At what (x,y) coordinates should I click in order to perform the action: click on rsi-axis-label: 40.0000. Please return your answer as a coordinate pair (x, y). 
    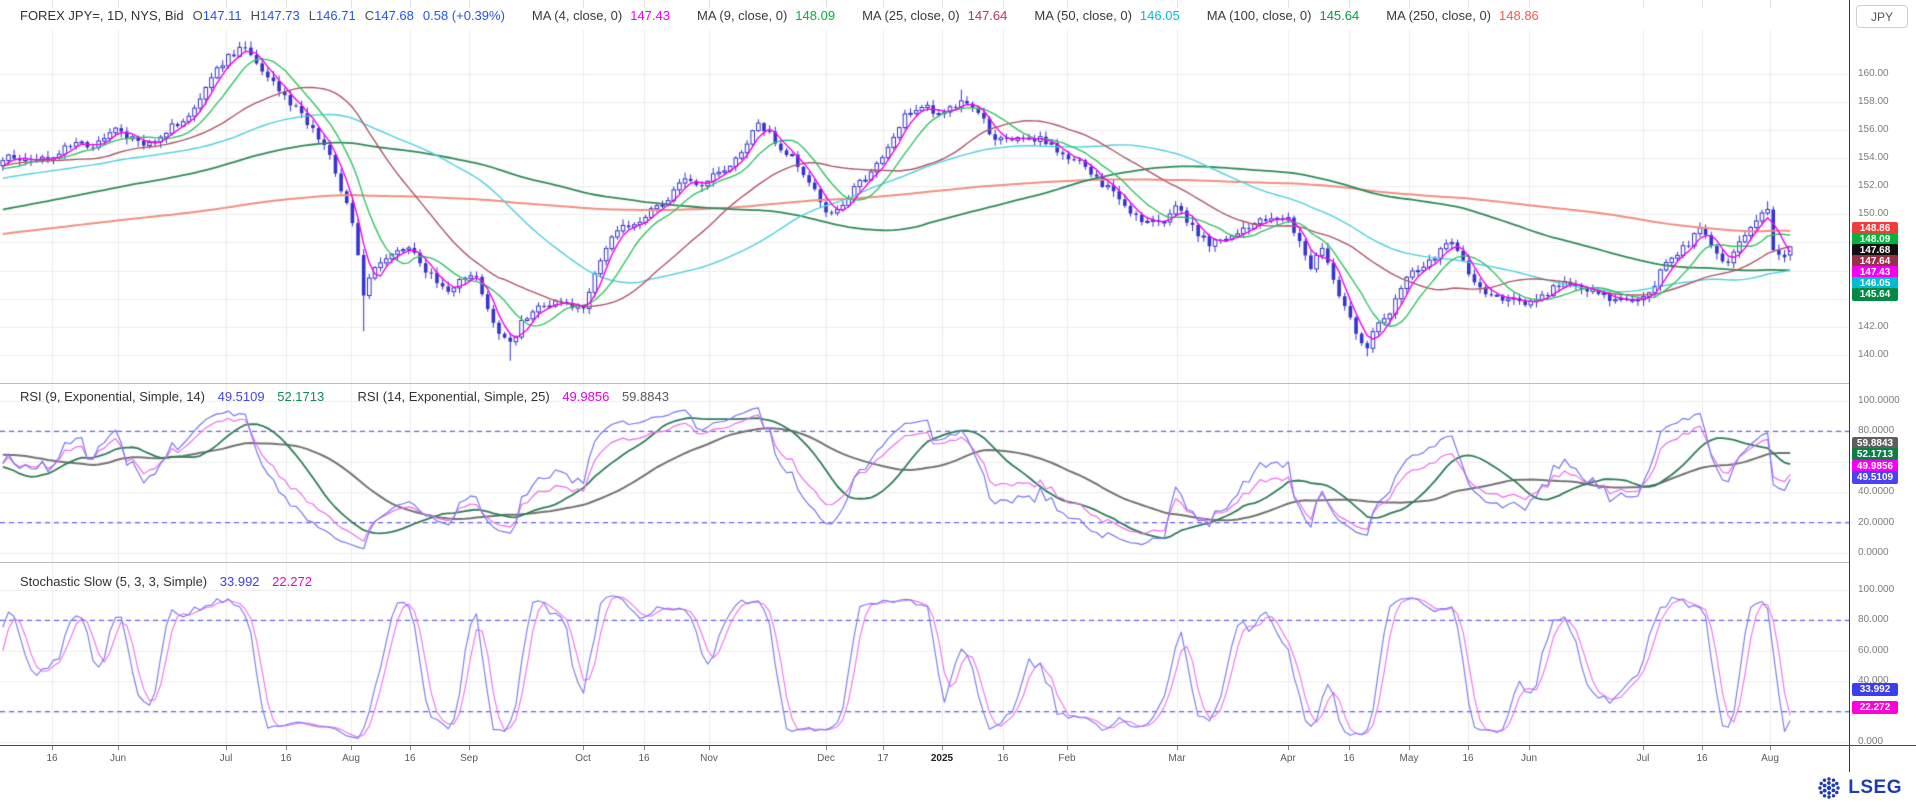
    Looking at the image, I should click on (1876, 491).